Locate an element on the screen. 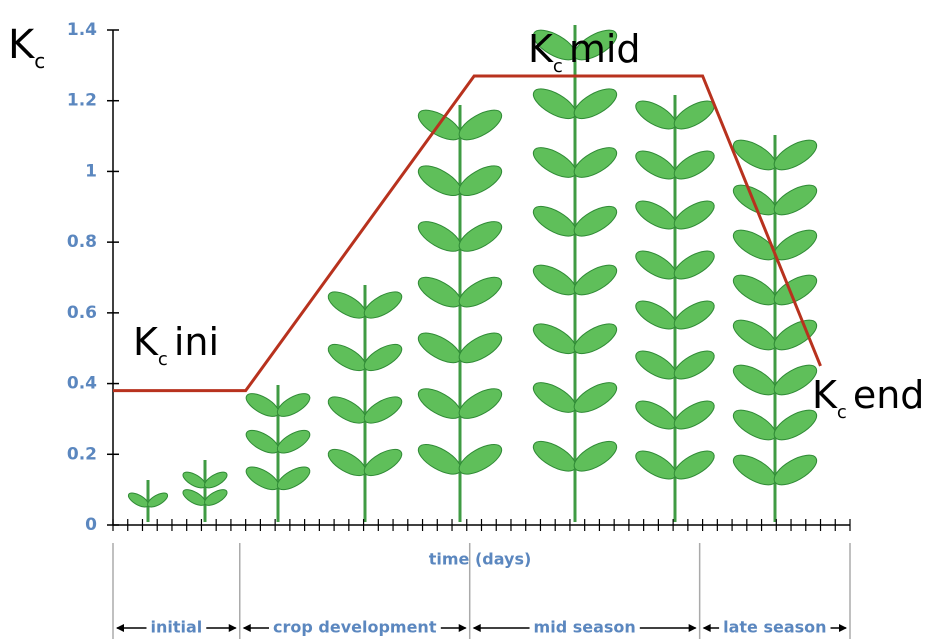 This screenshot has width=935, height=639. stage-label: crop development is located at coordinates (355, 627).